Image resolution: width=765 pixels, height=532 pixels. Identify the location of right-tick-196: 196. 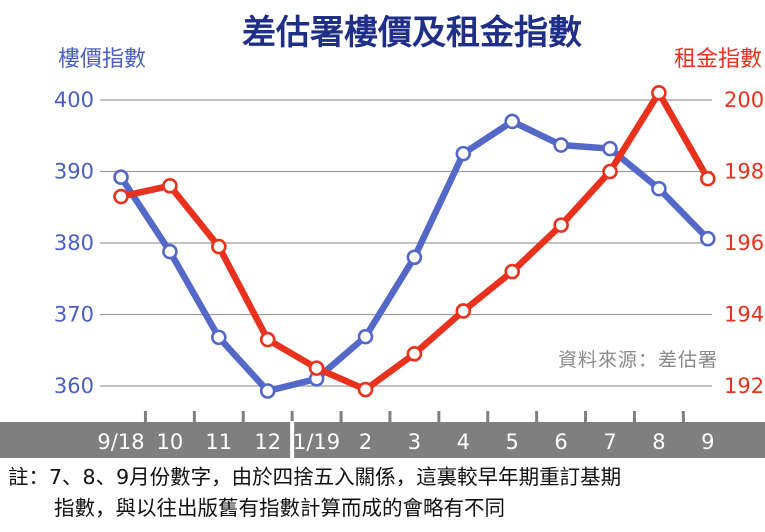
(744, 243).